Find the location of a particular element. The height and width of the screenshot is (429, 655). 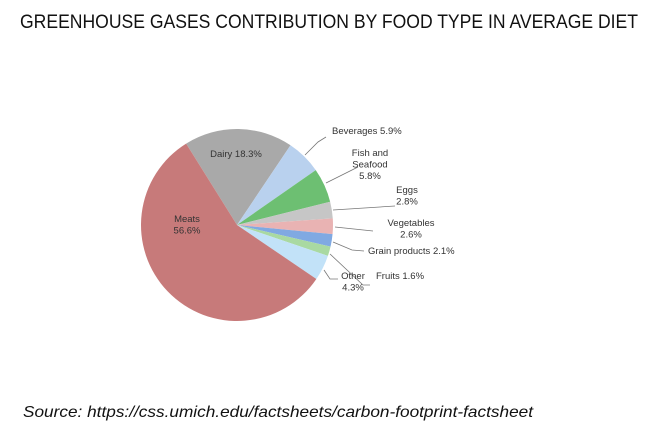

slice-label: Dairy 18.3% is located at coordinates (236, 154).